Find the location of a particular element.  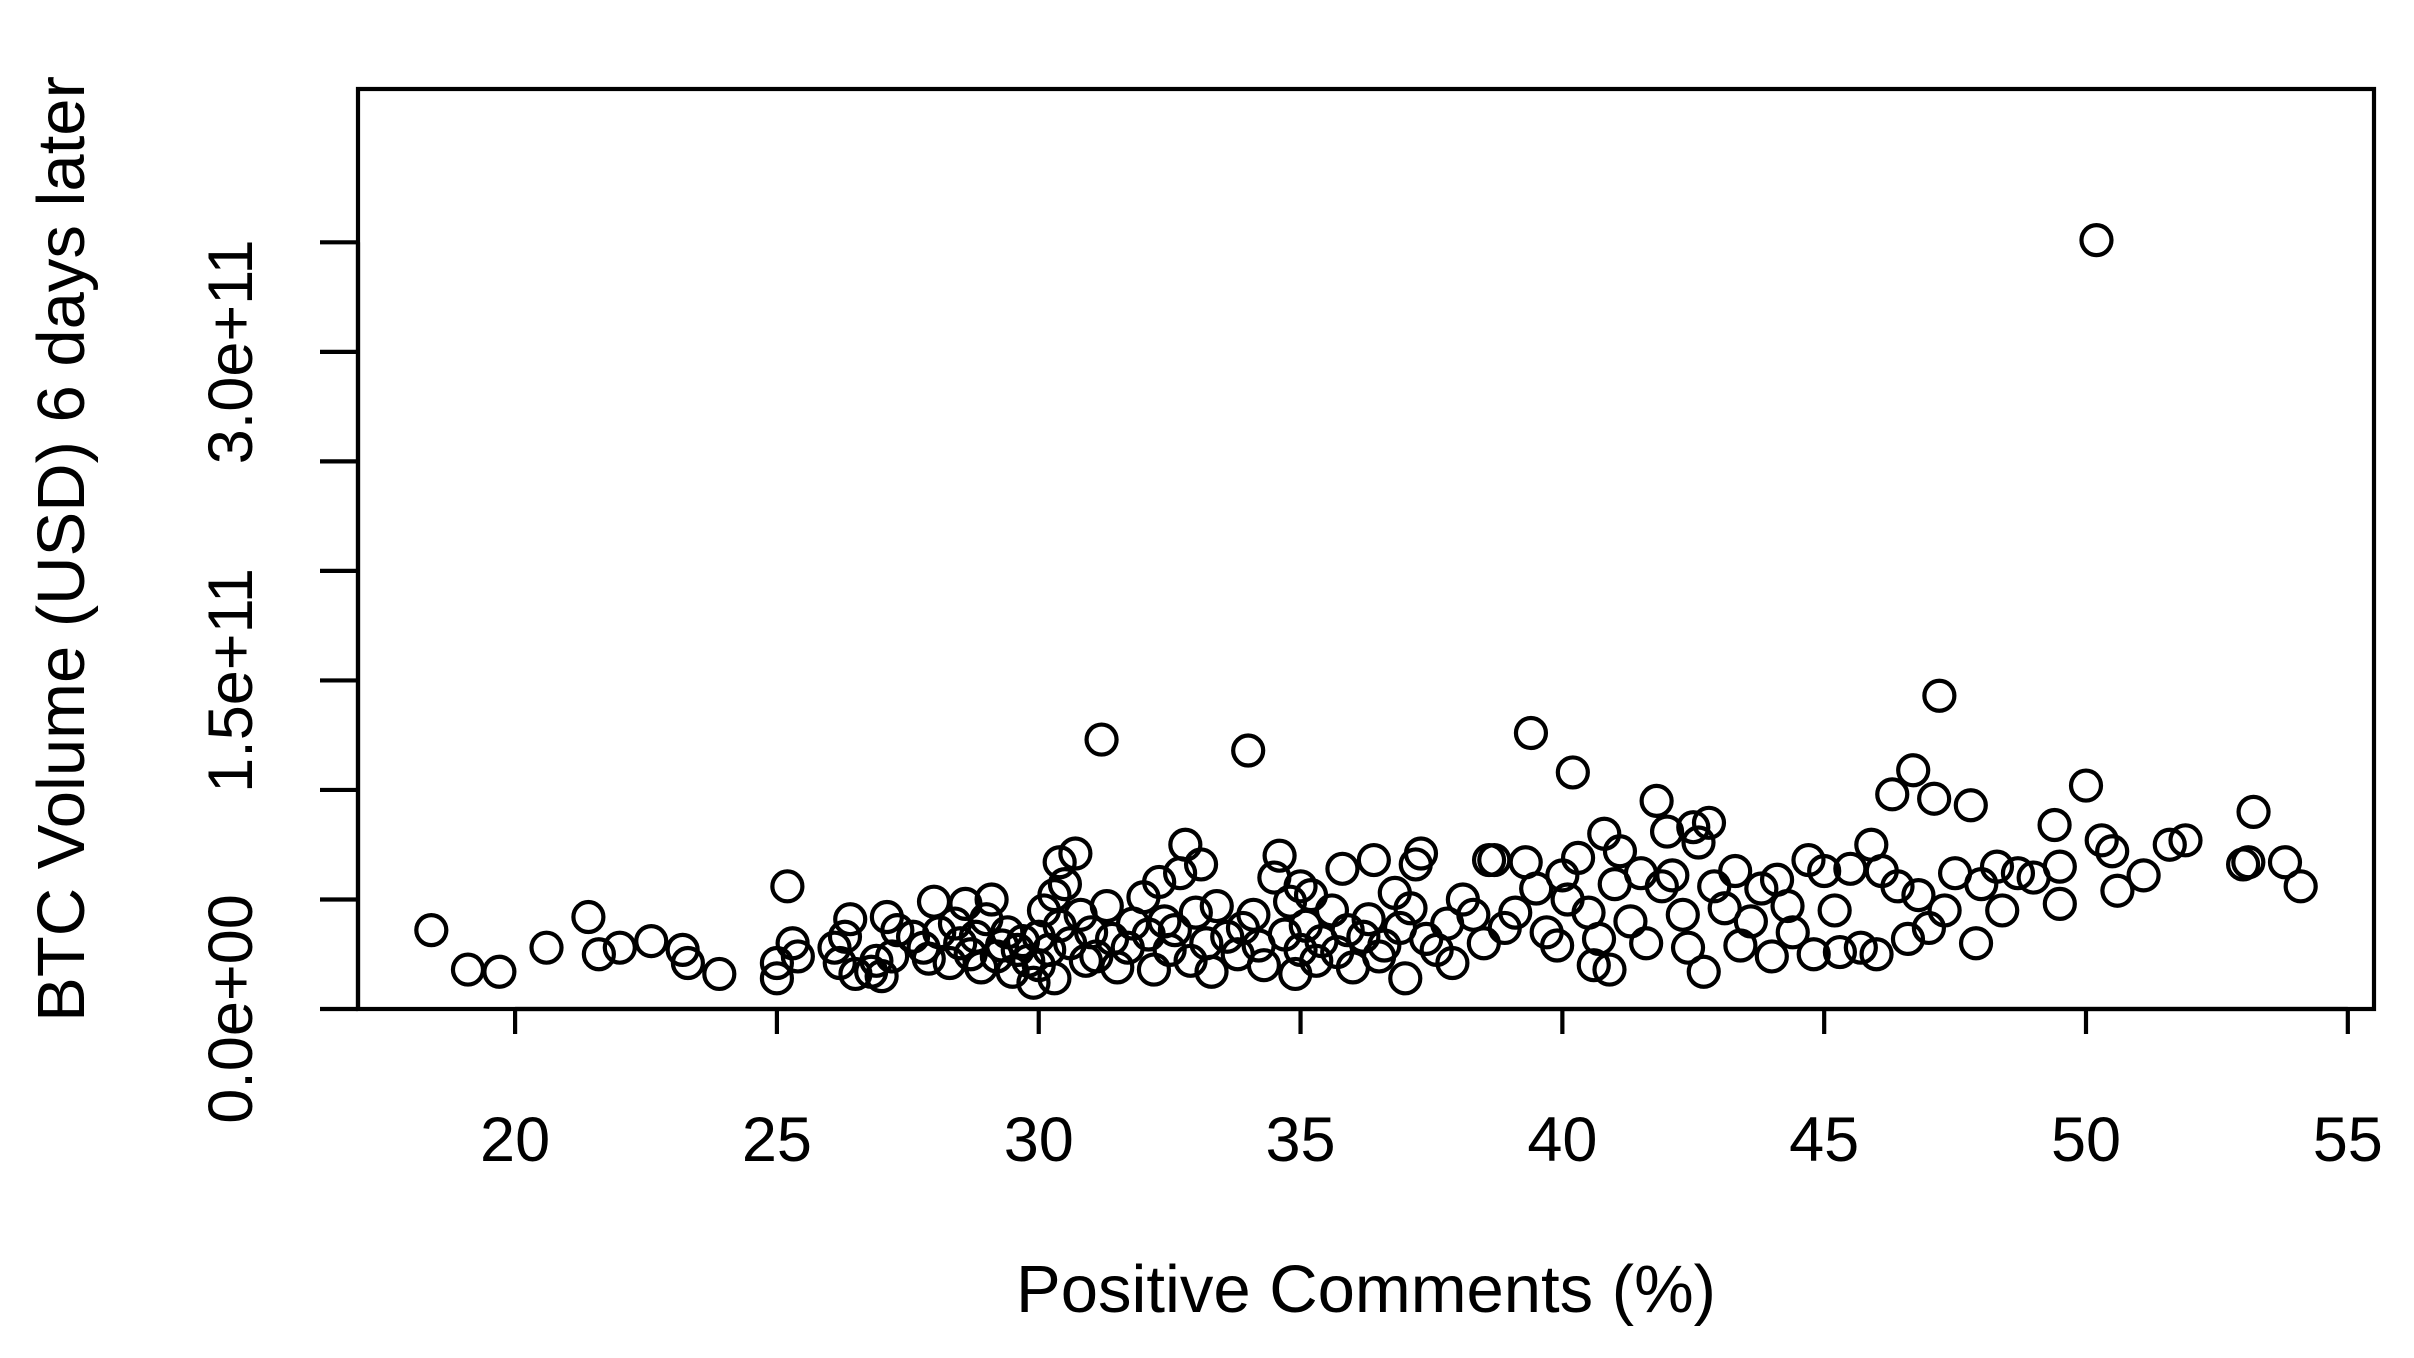

x-tick-label: 30 is located at coordinates (1039, 1140).